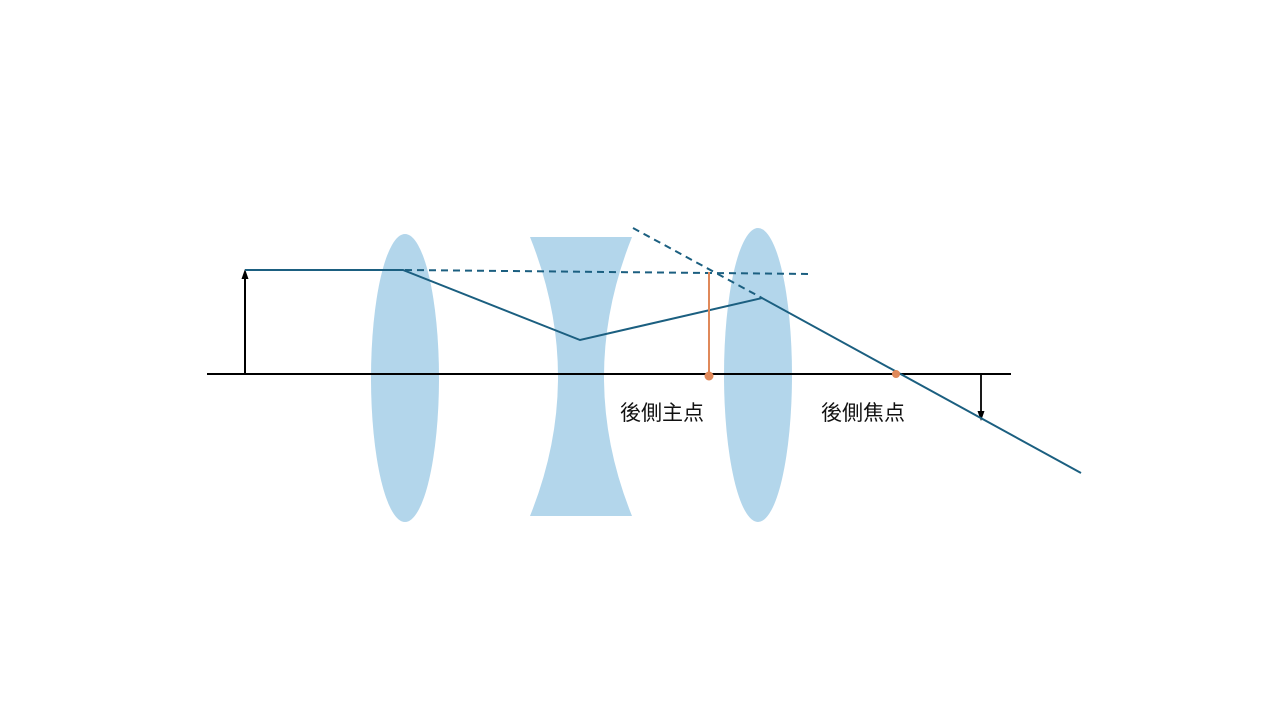 This screenshot has height=720, width=1280. Describe the element at coordinates (863, 413) in the screenshot. I see `rear-focal-point-label: 後側焦点` at that location.